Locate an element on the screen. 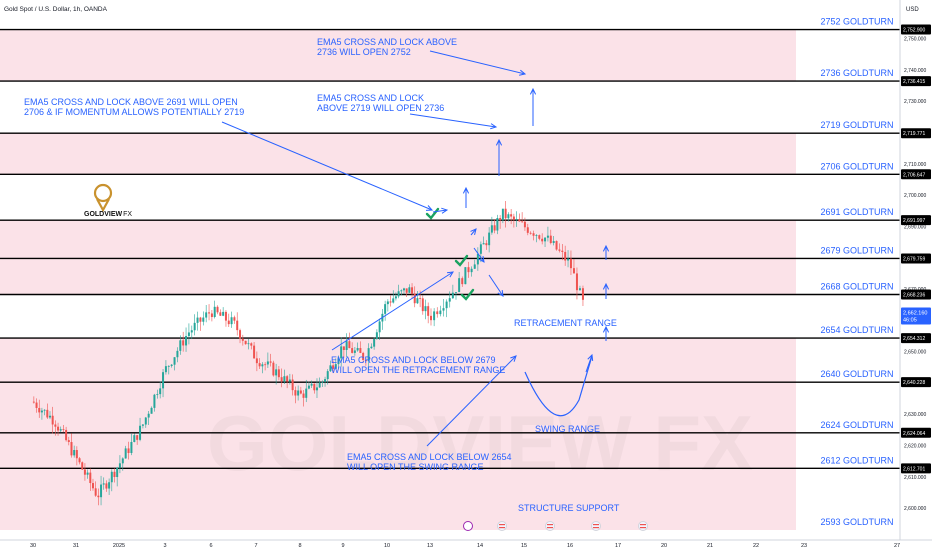 This screenshot has height=550, width=932. watermark: GOLDVIEW FX is located at coordinates (480, 443).